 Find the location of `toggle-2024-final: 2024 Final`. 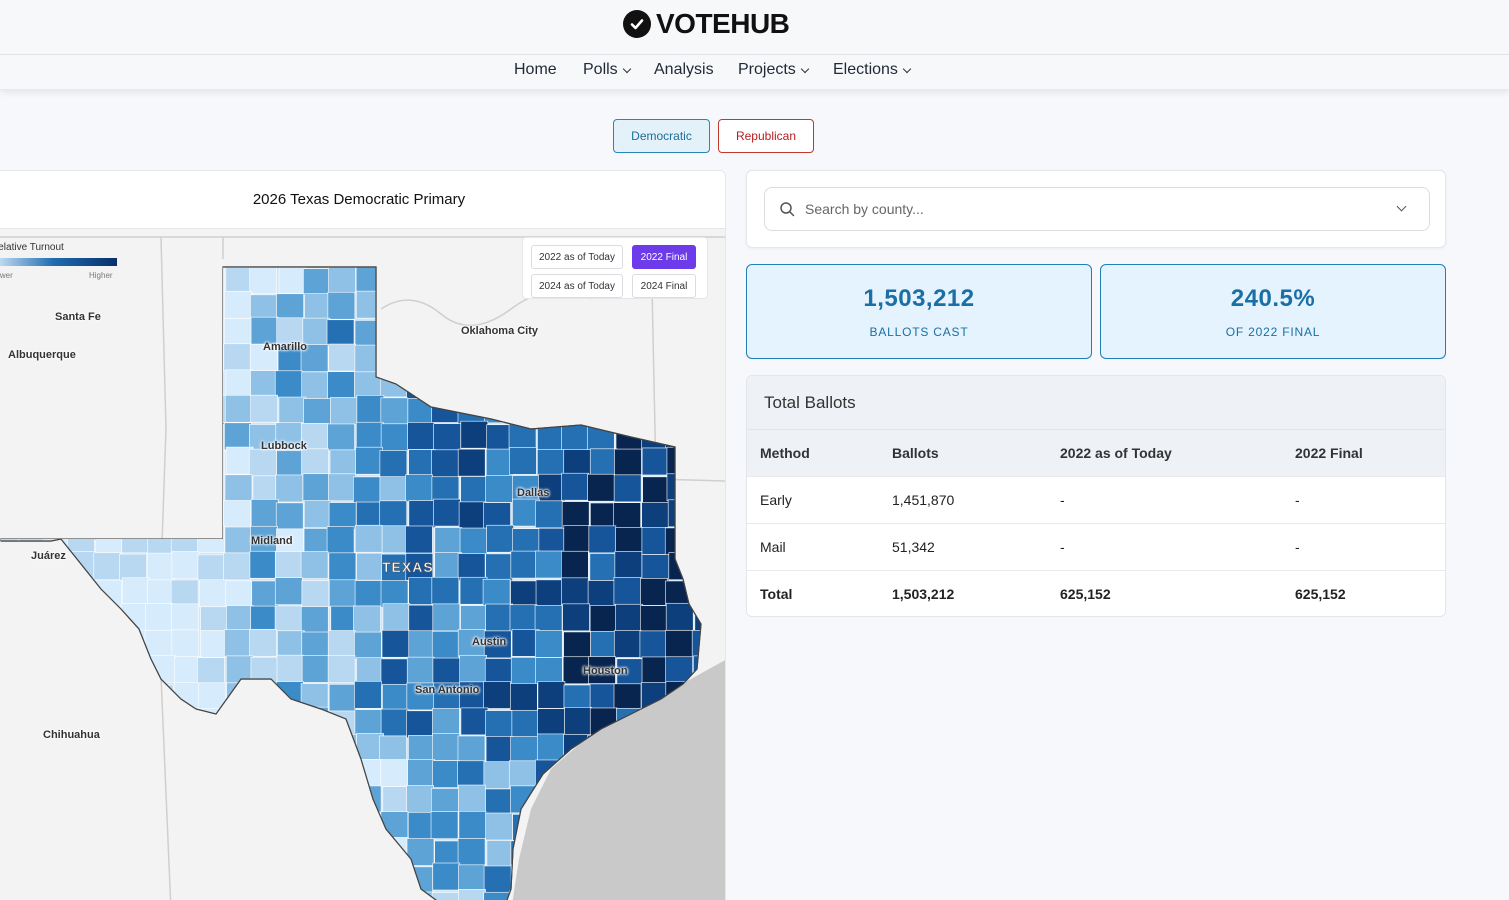

toggle-2024-final: 2024 Final is located at coordinates (664, 286).